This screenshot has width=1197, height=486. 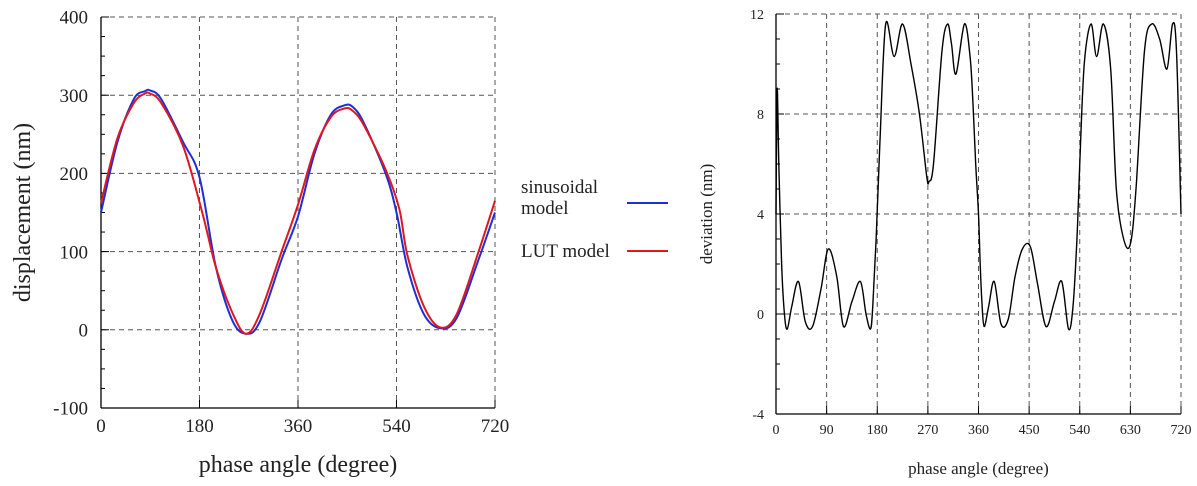 What do you see at coordinates (559, 187) in the screenshot?
I see `legend-label: sinusoidal` at bounding box center [559, 187].